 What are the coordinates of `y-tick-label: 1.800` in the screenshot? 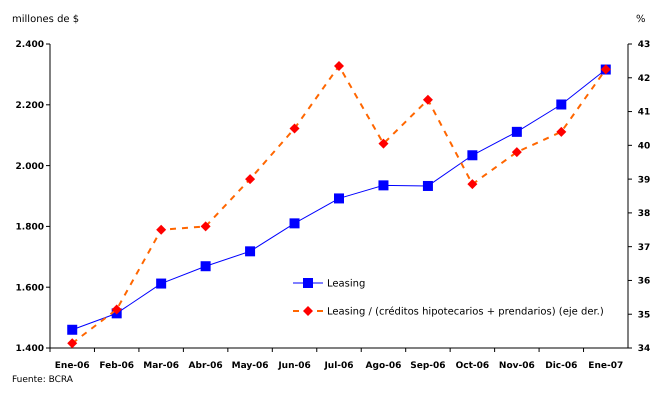 It's located at (30, 227).